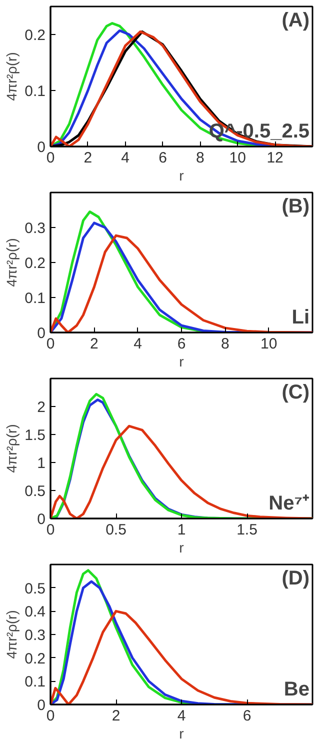 Image resolution: width=322 pixels, height=744 pixels. I want to click on y-tick-label: 2, so click(41, 407).